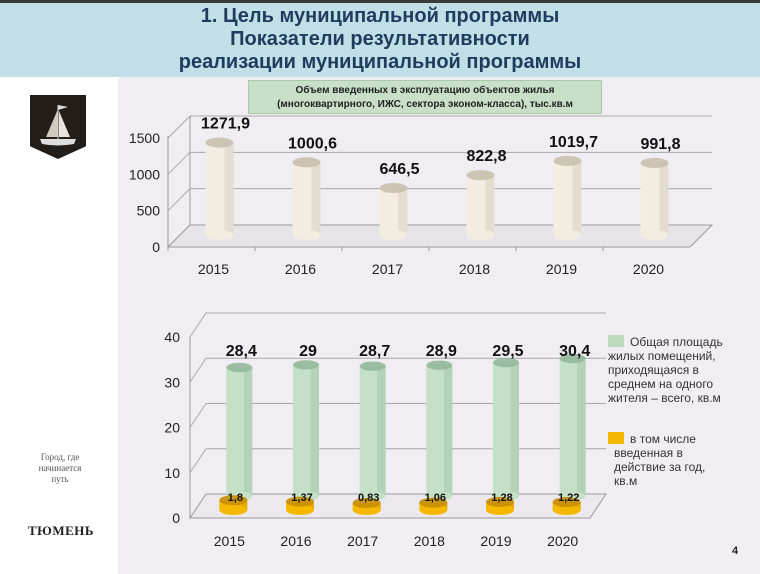 This screenshot has height=574, width=760. I want to click on data-label-total: 28,7, so click(374, 351).